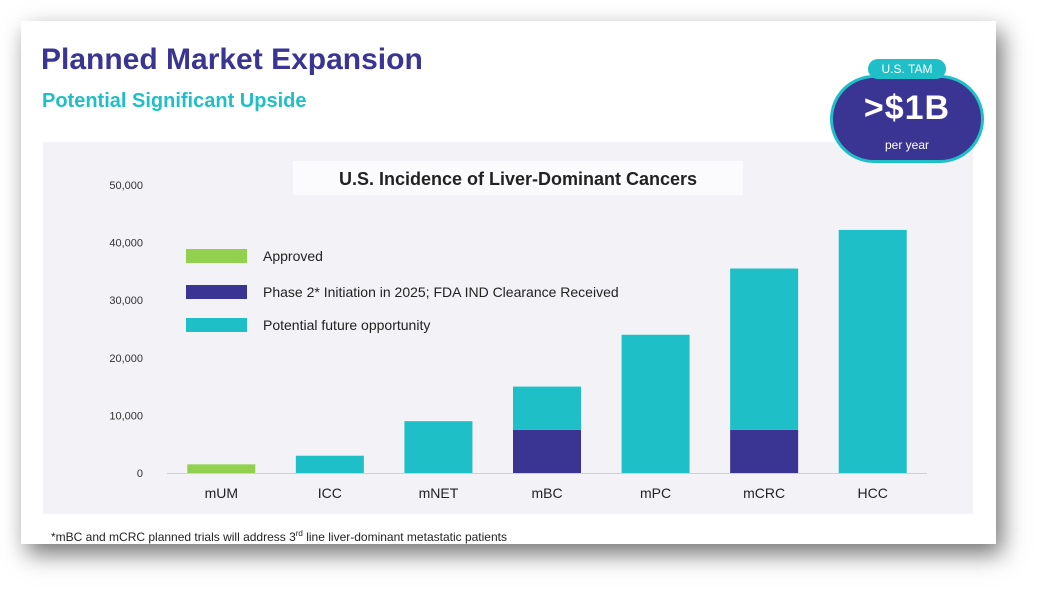 Image resolution: width=1051 pixels, height=600 pixels. I want to click on bar-mCRC-phase2, so click(764, 451).